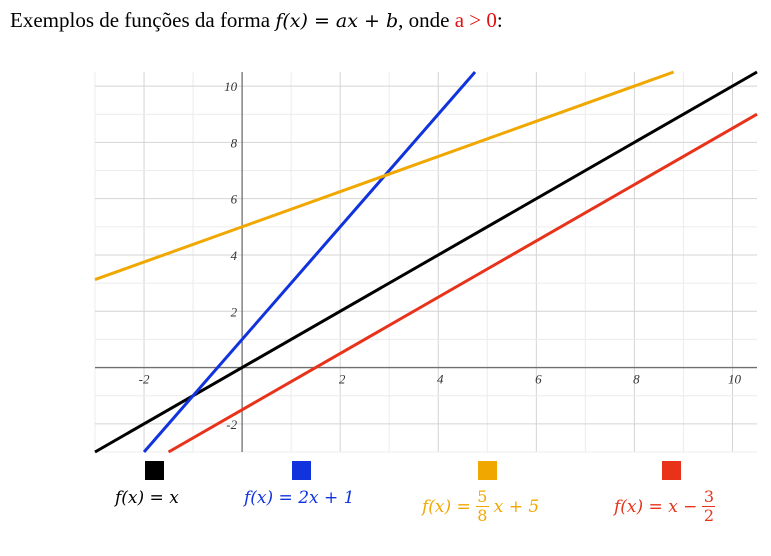  Describe the element at coordinates (234, 255) in the screenshot. I see `y-tick-label: 4` at that location.